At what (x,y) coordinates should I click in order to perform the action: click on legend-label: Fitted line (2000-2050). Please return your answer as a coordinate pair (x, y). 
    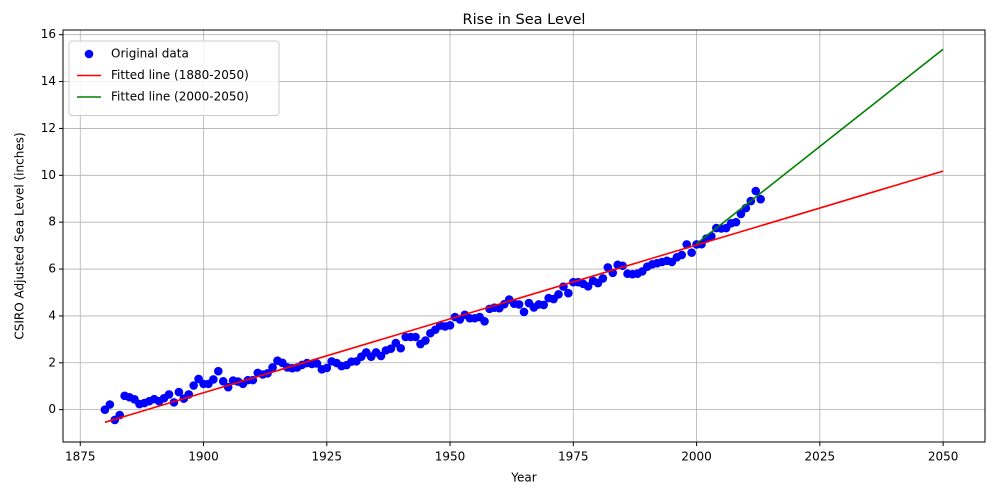
    Looking at the image, I should click on (180, 97).